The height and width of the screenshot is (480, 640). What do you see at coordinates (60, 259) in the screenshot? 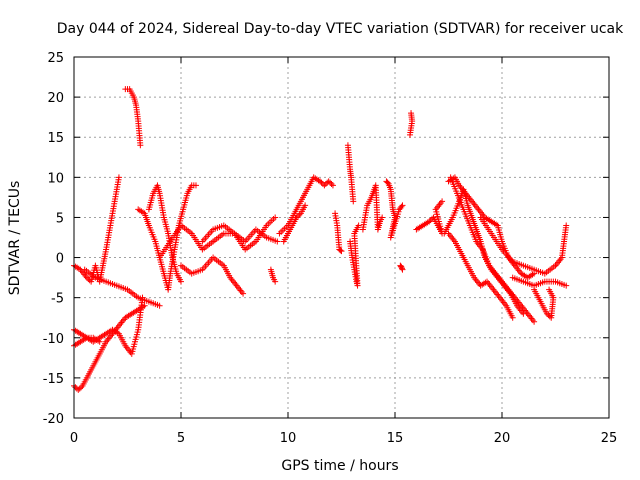
I see `y-tick-label: 0` at bounding box center [60, 259].